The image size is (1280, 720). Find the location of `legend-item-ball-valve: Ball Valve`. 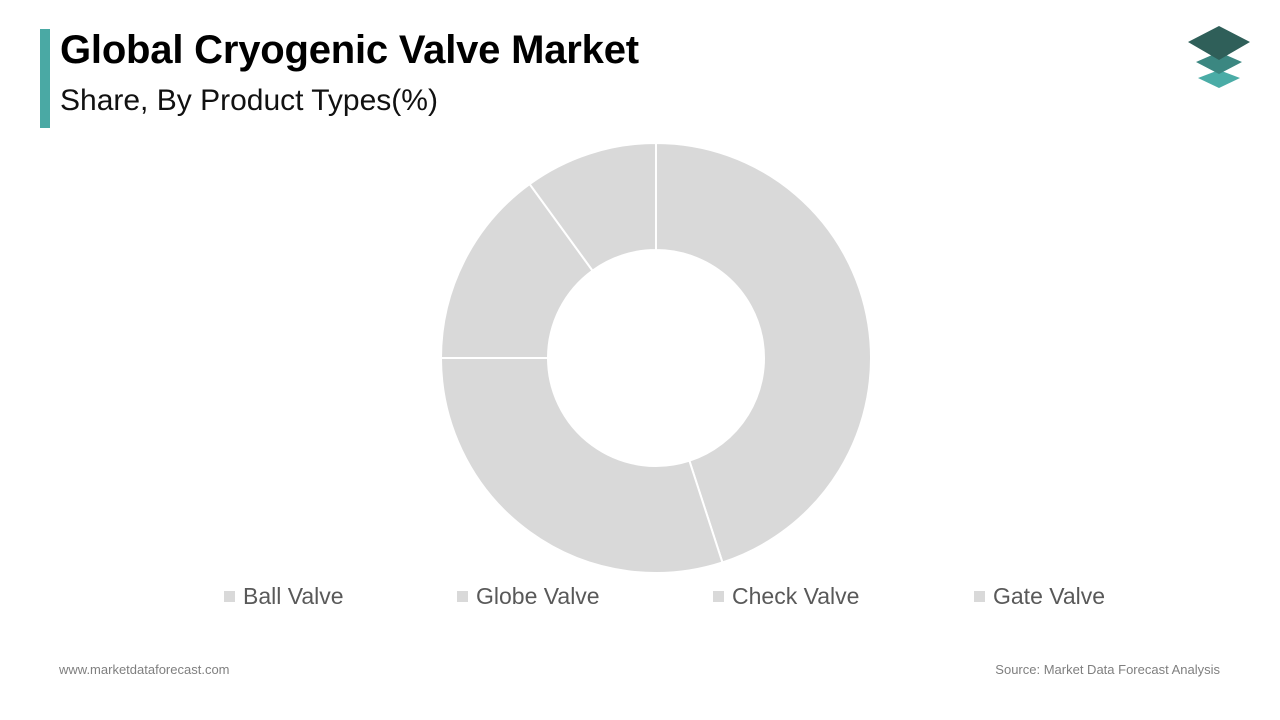

legend-item-ball-valve: Ball Valve is located at coordinates (284, 596).